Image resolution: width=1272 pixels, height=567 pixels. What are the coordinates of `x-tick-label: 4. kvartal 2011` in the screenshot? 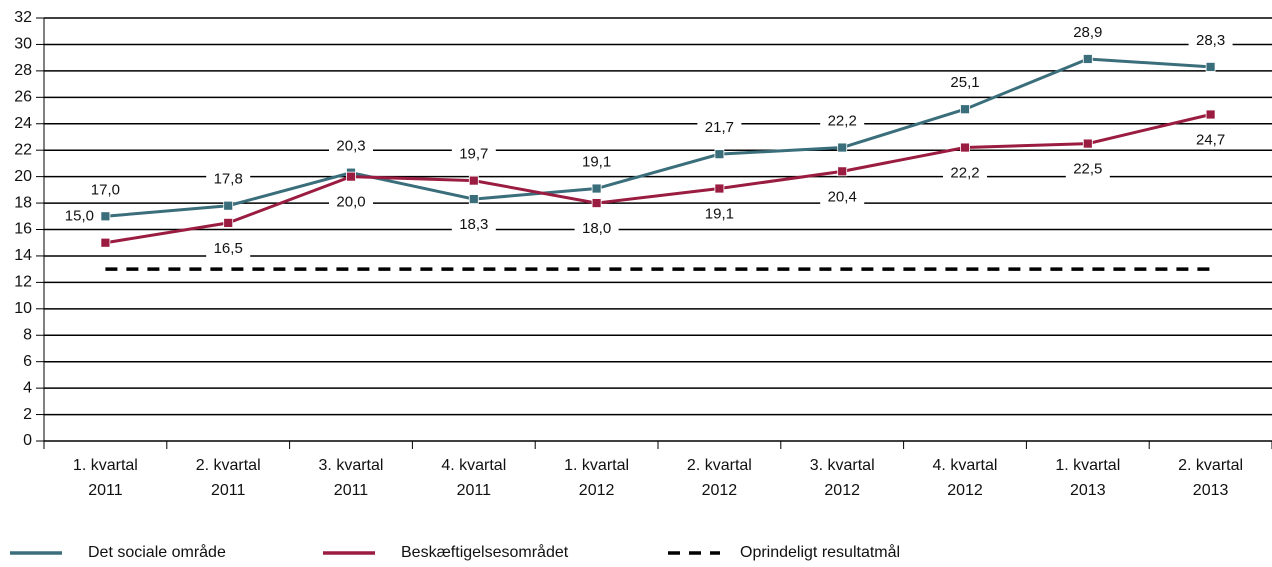 It's located at (474, 478).